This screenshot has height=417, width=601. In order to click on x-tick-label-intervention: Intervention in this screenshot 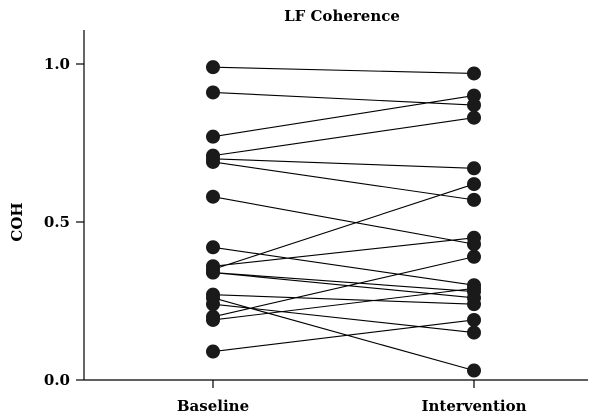, I will do `click(474, 406)`.